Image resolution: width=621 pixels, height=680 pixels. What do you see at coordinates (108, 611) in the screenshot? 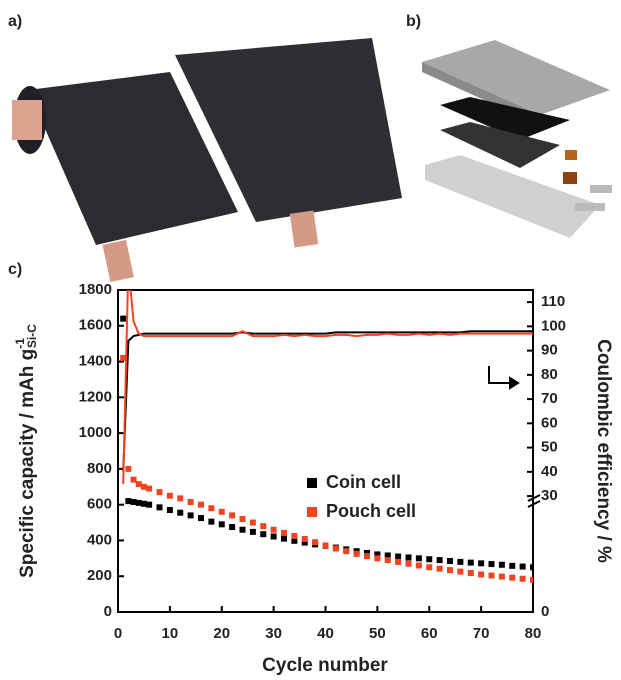
I see `y-tick-label: 0` at bounding box center [108, 611].